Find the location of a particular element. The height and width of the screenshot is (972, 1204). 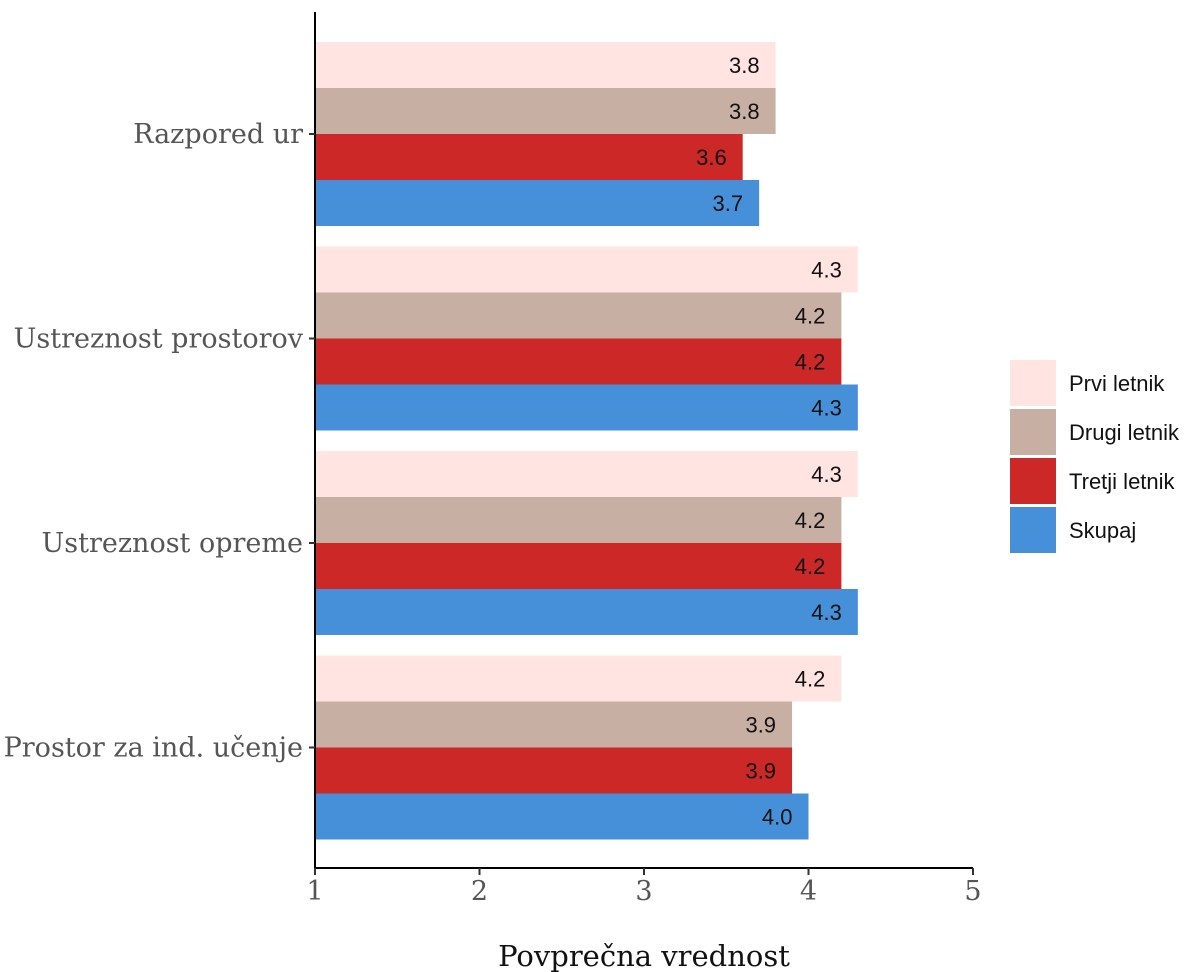

x-axis-ticks: 1 2 3 4 5 is located at coordinates (644, 887).